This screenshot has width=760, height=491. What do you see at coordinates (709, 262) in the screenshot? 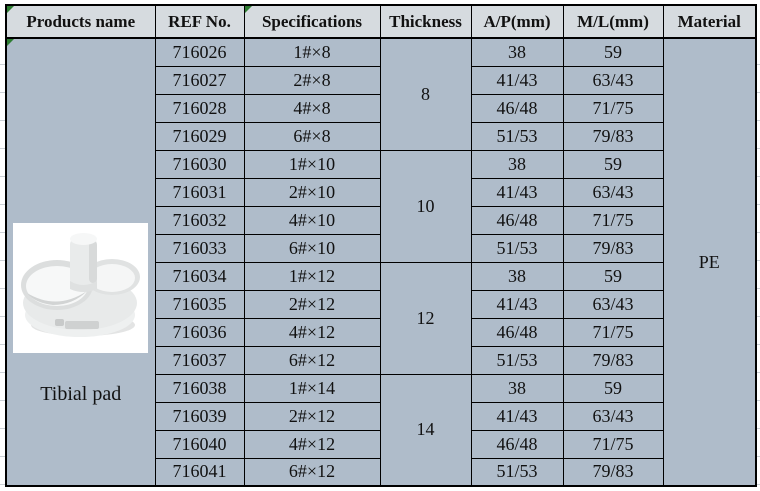
I see `material-cell: PE` at bounding box center [709, 262].